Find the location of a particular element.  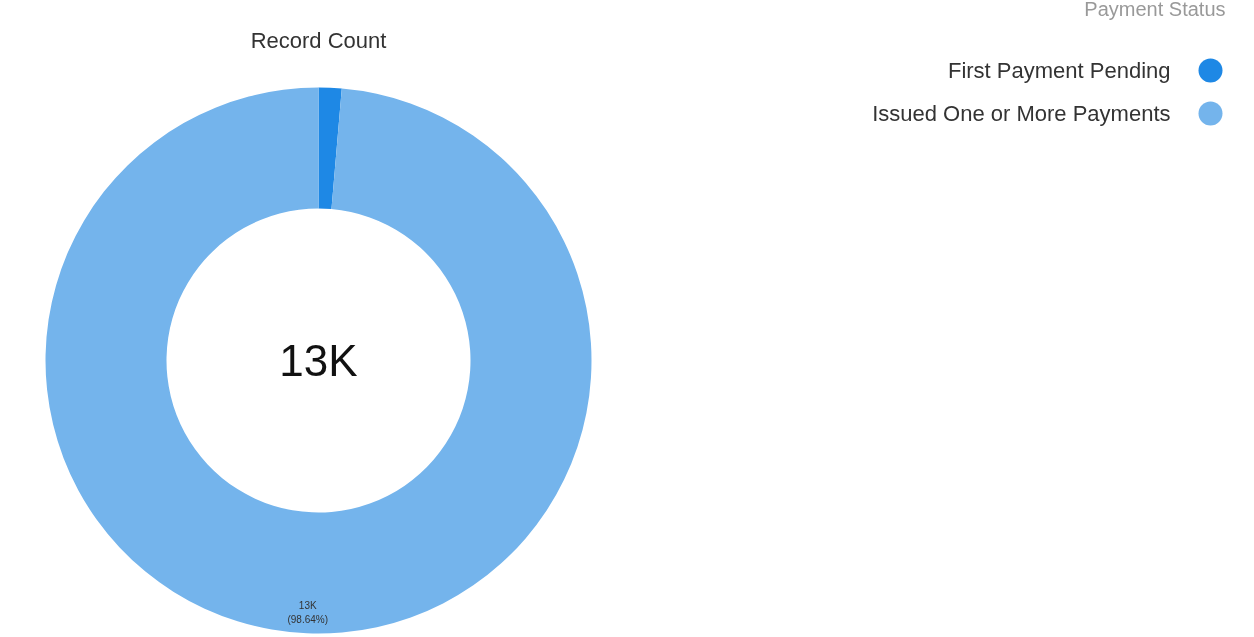

chart-title: Record Count is located at coordinates (318, 40).